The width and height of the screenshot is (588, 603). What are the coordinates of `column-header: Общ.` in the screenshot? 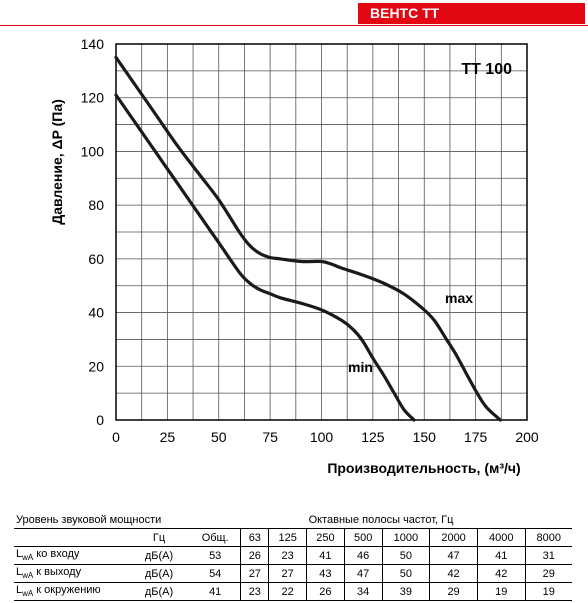 It's located at (215, 537).